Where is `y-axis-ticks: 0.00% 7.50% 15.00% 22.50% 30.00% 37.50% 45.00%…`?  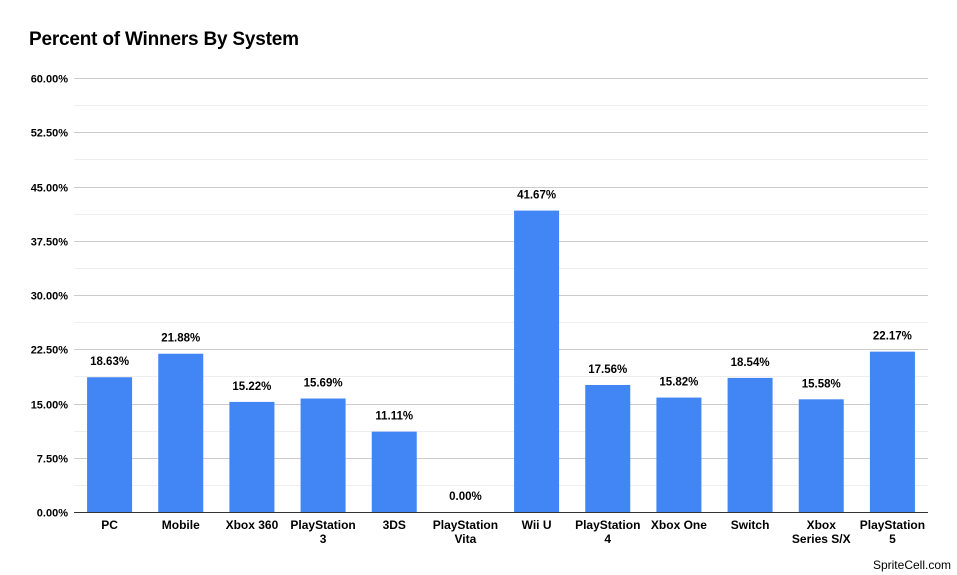
y-axis-ticks: 0.00% 7.50% 15.00% 22.50% 30.00% 37.50% 45.00%… is located at coordinates (50, 297).